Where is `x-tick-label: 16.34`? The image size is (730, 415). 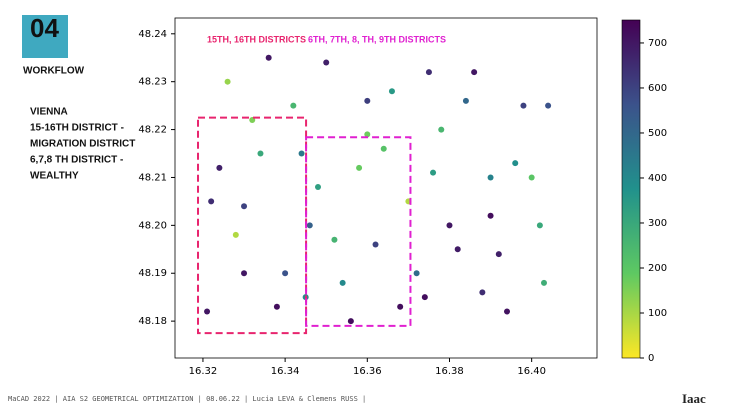 x-tick-label: 16.34 is located at coordinates (285, 371).